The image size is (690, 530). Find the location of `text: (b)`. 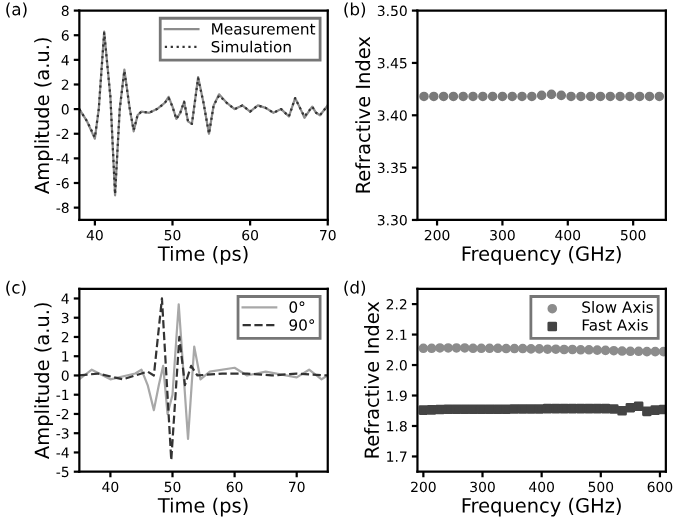

text: (b) is located at coordinates (355, 10).